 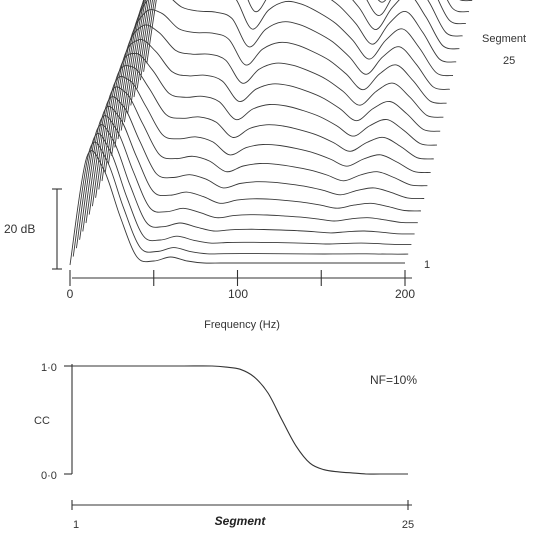 What do you see at coordinates (504, 39) in the screenshot?
I see `segment-axis-title: Segment` at bounding box center [504, 39].